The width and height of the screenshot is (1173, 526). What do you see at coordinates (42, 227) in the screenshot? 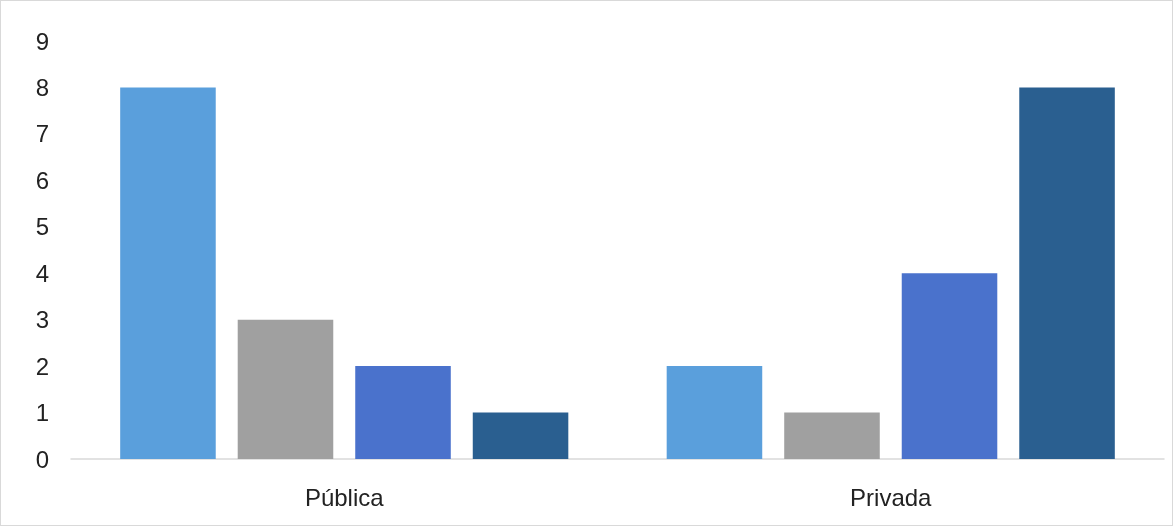
I see `y-tick-label: 5` at bounding box center [42, 227].